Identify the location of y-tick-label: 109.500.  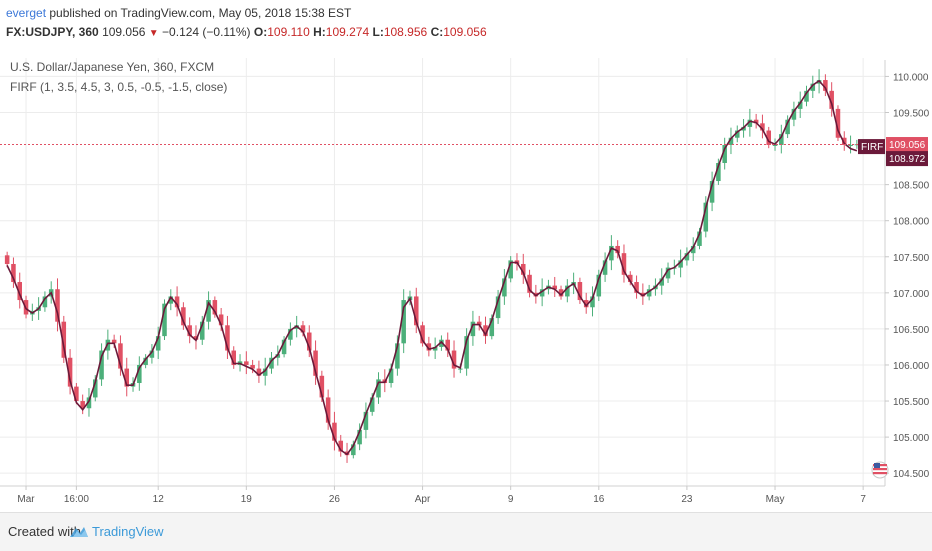
(911, 113).